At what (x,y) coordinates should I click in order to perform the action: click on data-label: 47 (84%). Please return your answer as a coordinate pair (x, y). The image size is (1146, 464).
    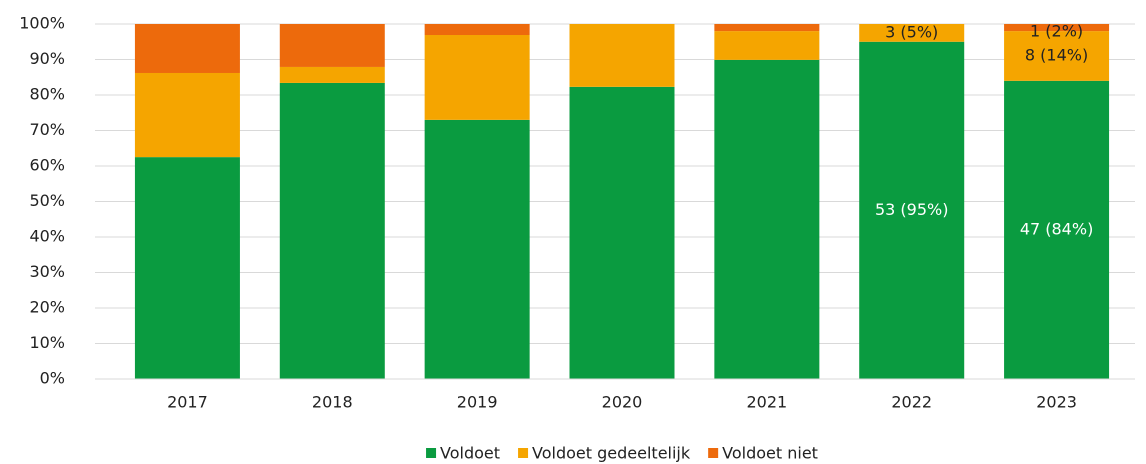
    Looking at the image, I should click on (1057, 228).